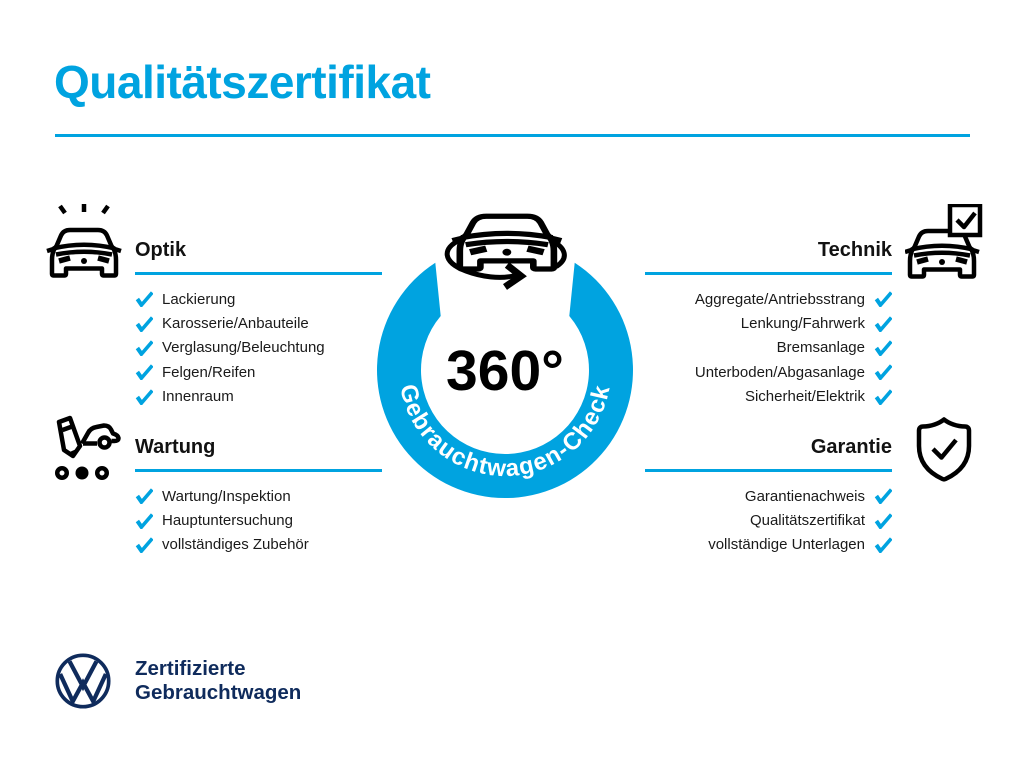  What do you see at coordinates (506, 242) in the screenshot?
I see `car-front-icon` at bounding box center [506, 242].